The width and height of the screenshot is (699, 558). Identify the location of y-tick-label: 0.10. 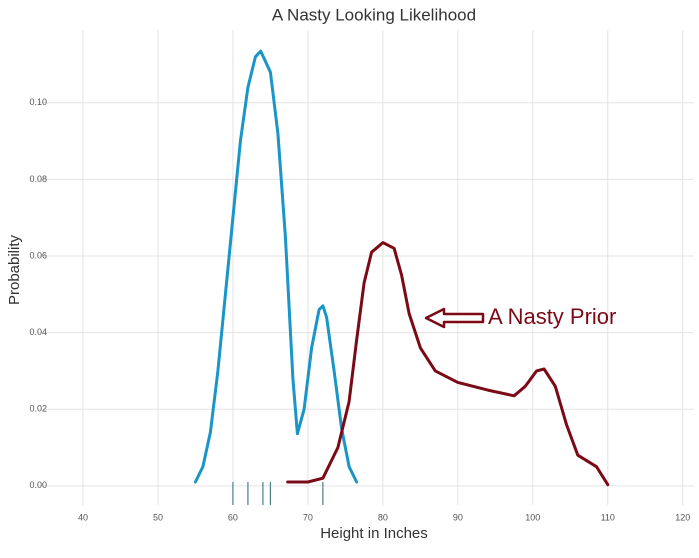
(38, 102).